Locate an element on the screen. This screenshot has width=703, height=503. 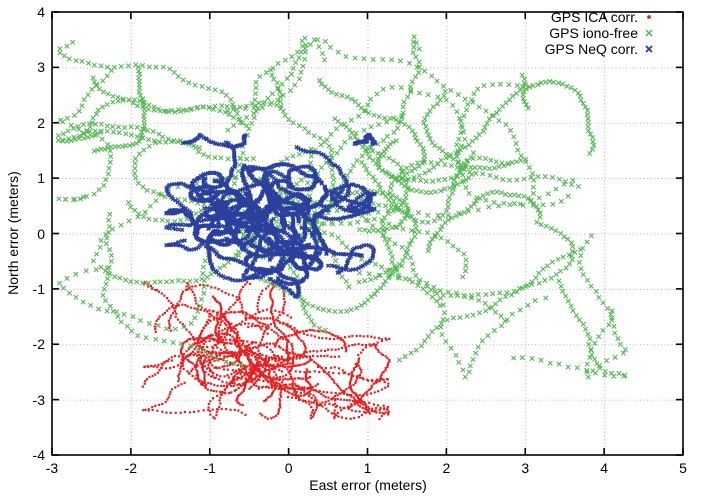
legend-row-gps-neq-corr: GPS NeQ corr. is located at coordinates (599, 49).